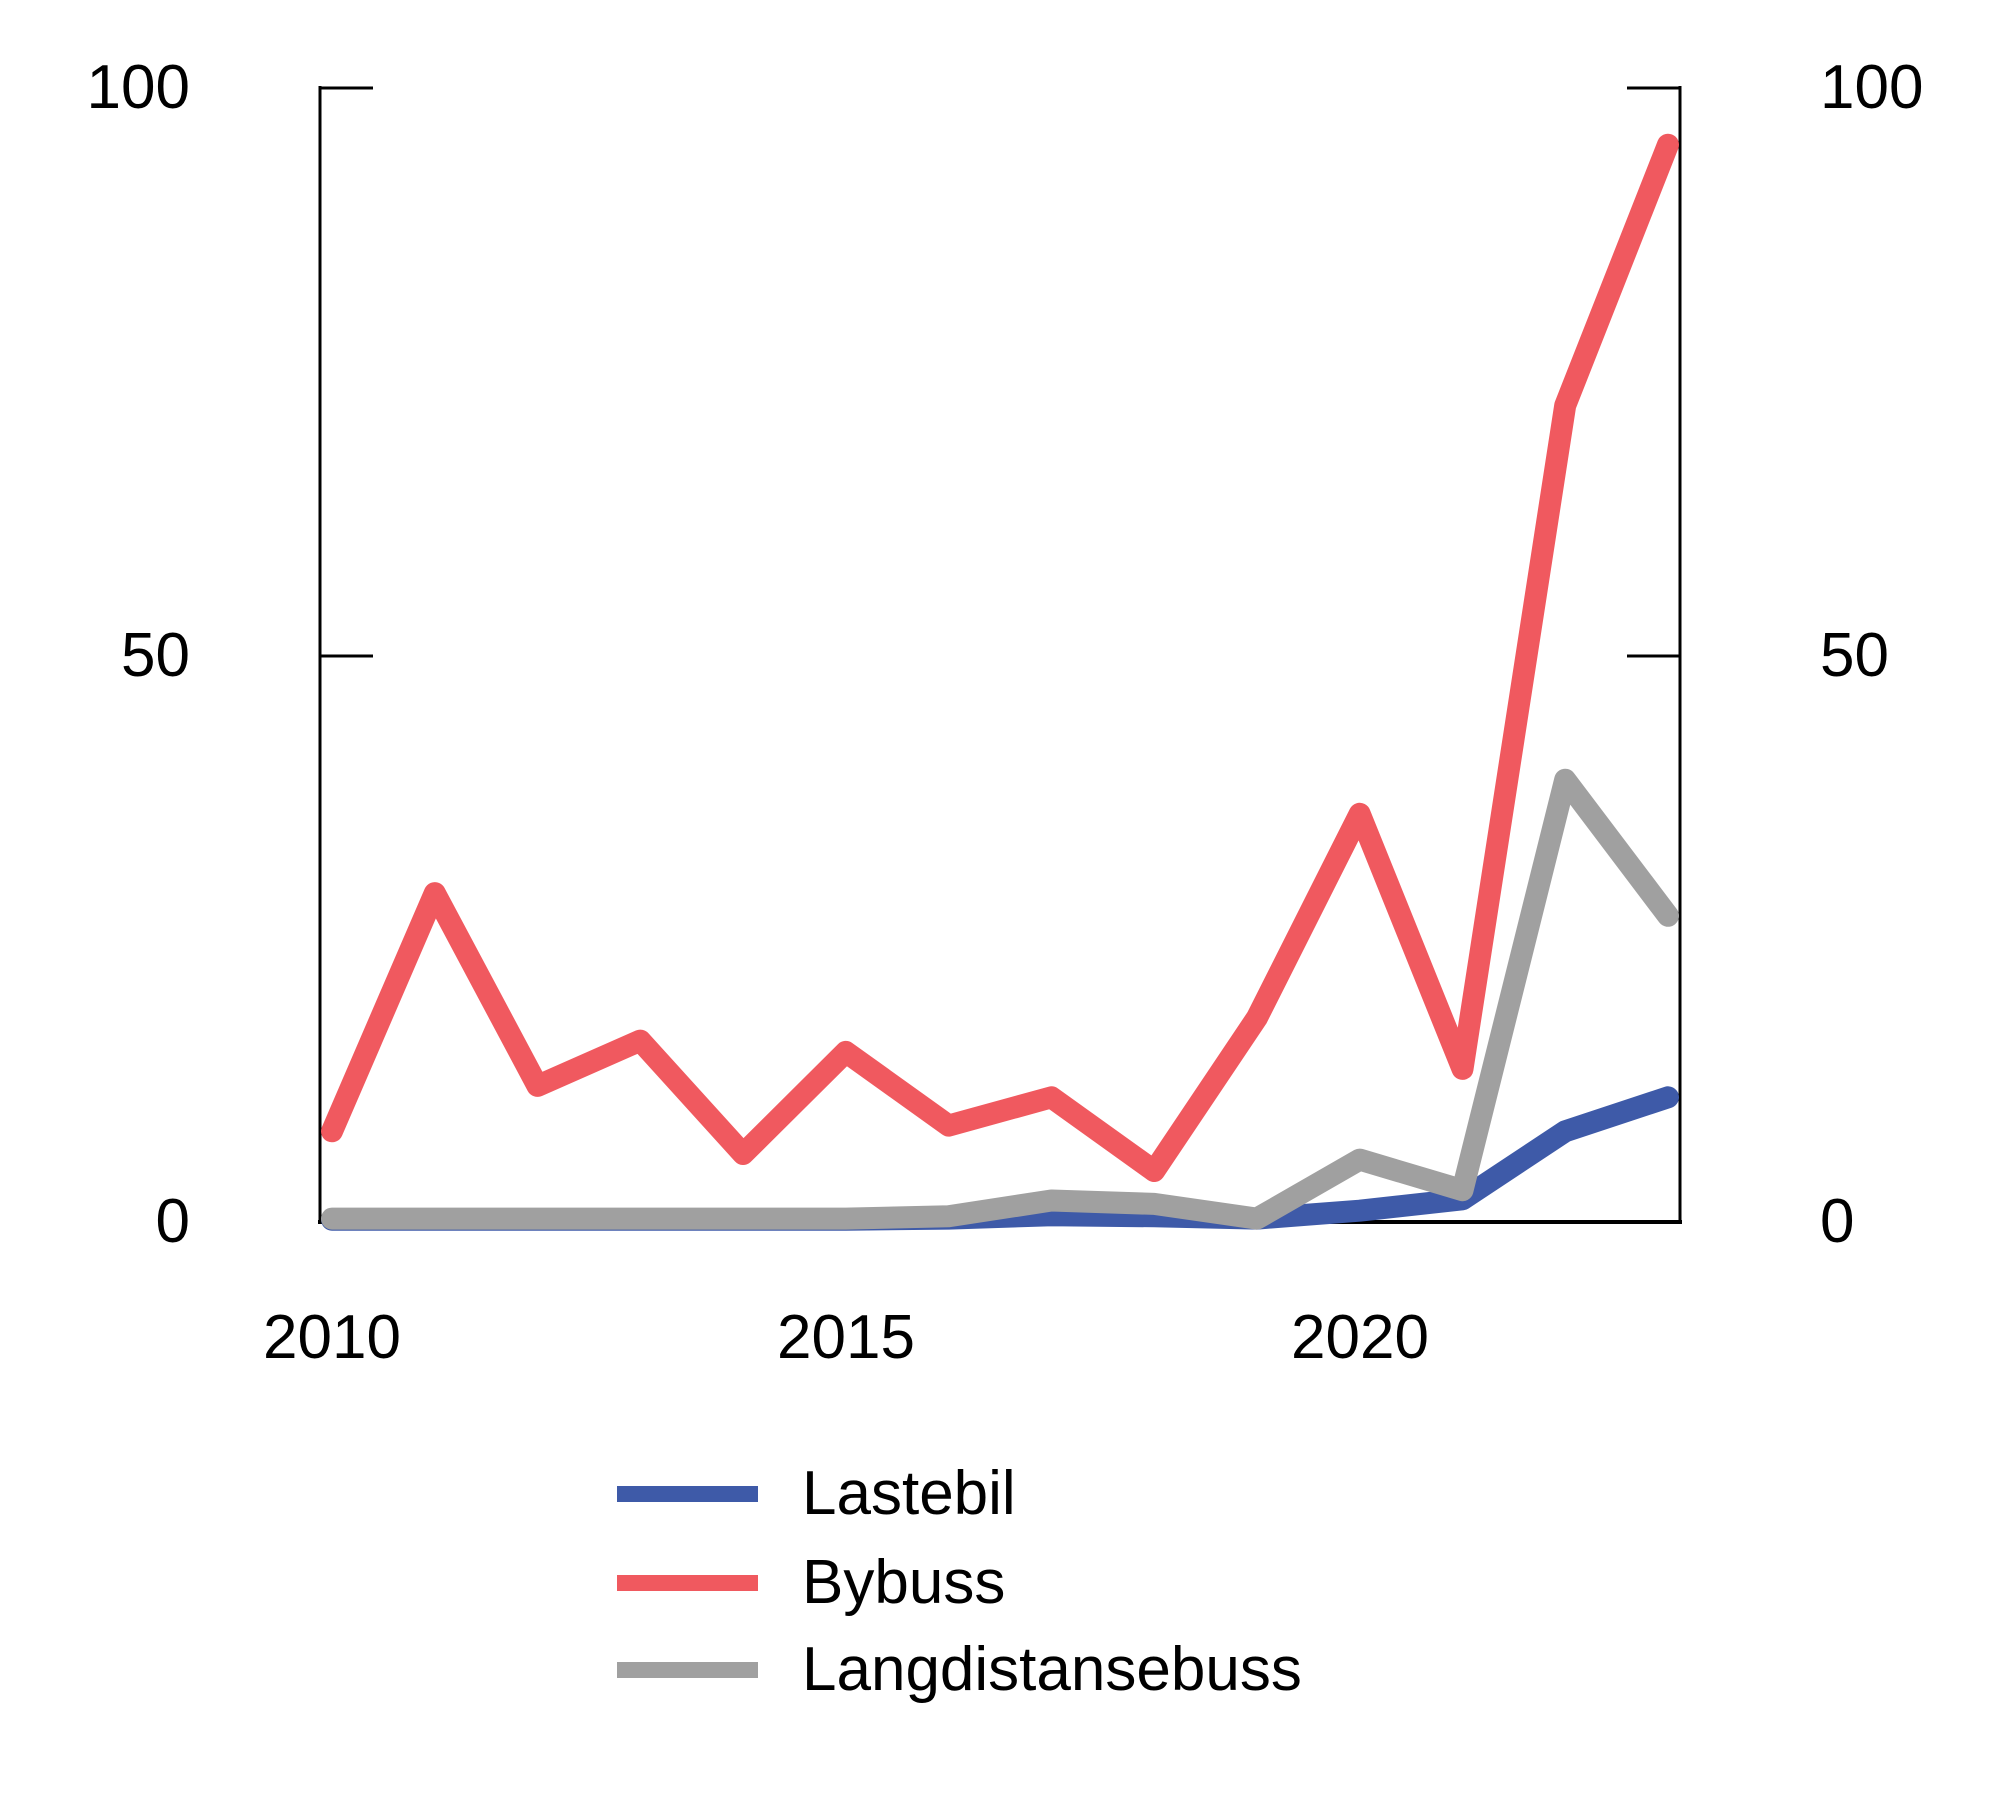 This screenshot has height=1816, width=2000. I want to click on x-label-2015: 2015, so click(846, 1337).